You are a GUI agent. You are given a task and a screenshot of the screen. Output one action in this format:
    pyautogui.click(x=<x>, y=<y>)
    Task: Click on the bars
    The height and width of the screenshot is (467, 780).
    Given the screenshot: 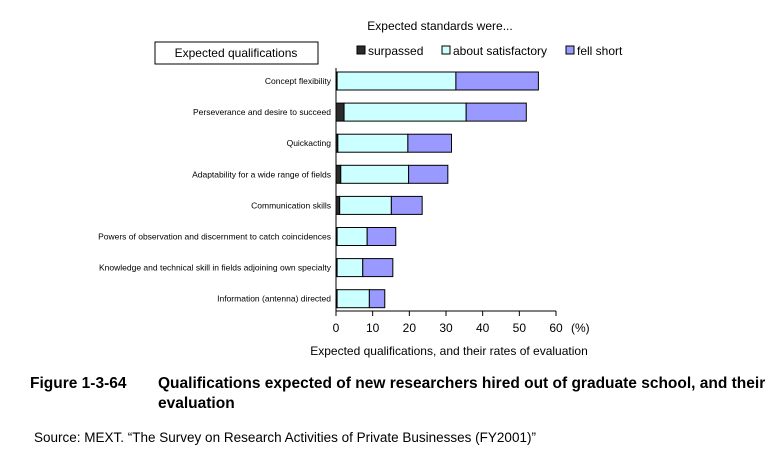 What is the action you would take?
    pyautogui.click(x=437, y=190)
    